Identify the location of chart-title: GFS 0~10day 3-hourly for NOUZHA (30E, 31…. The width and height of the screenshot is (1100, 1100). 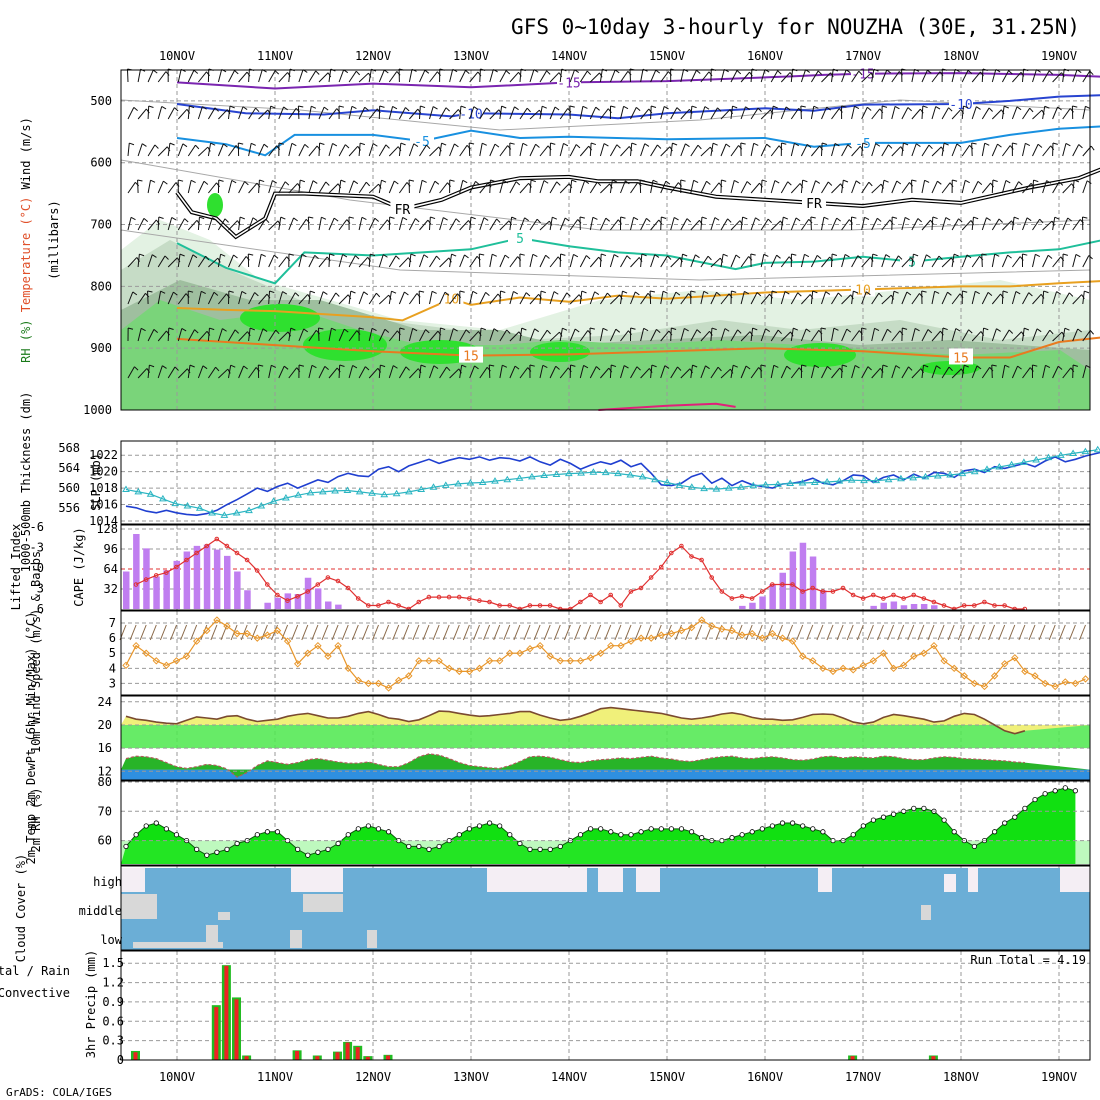
(795, 27).